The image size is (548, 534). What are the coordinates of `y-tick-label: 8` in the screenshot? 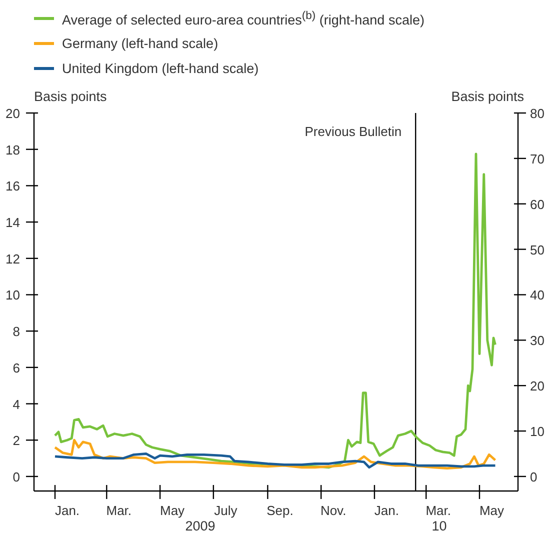 It's located at (16, 332).